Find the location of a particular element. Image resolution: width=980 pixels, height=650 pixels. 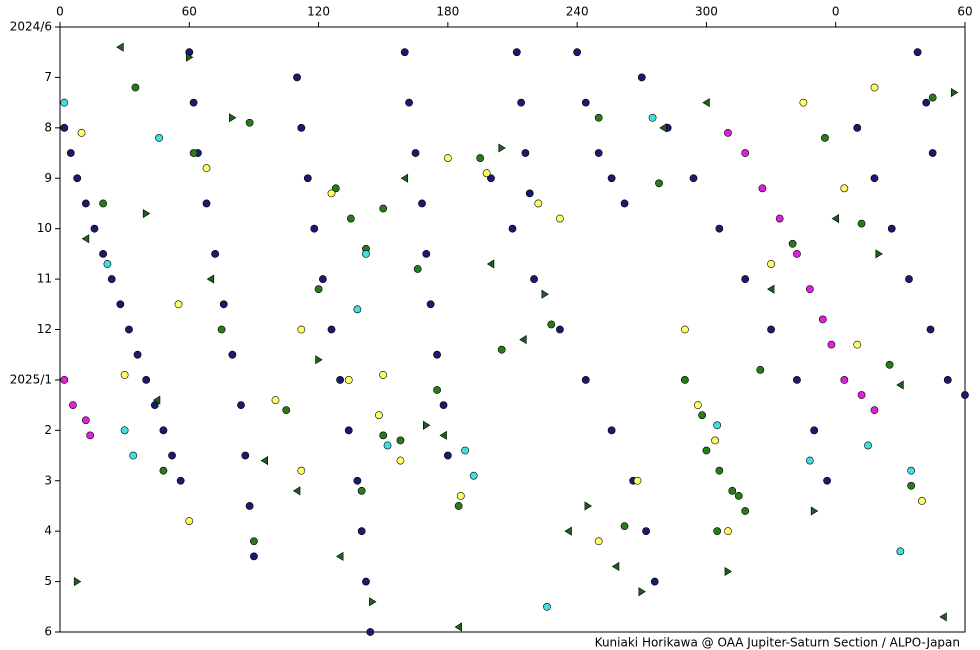

y-tick-label: 3 is located at coordinates (48, 480).